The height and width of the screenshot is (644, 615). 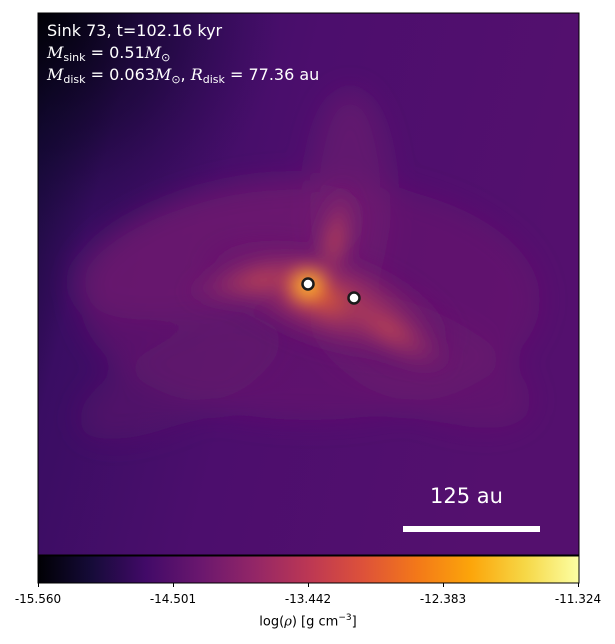 What do you see at coordinates (122, 74) in the screenshot?
I see `m-disk-value: = 0.063` at bounding box center [122, 74].